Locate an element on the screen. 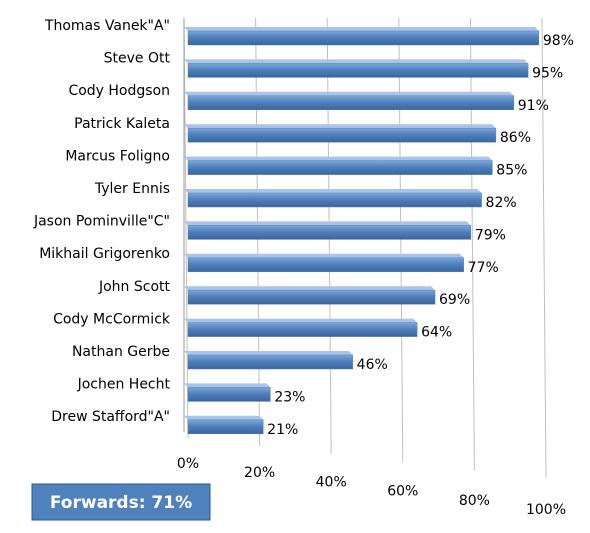 This screenshot has width=590, height=533. data-label: 85% is located at coordinates (511, 171).